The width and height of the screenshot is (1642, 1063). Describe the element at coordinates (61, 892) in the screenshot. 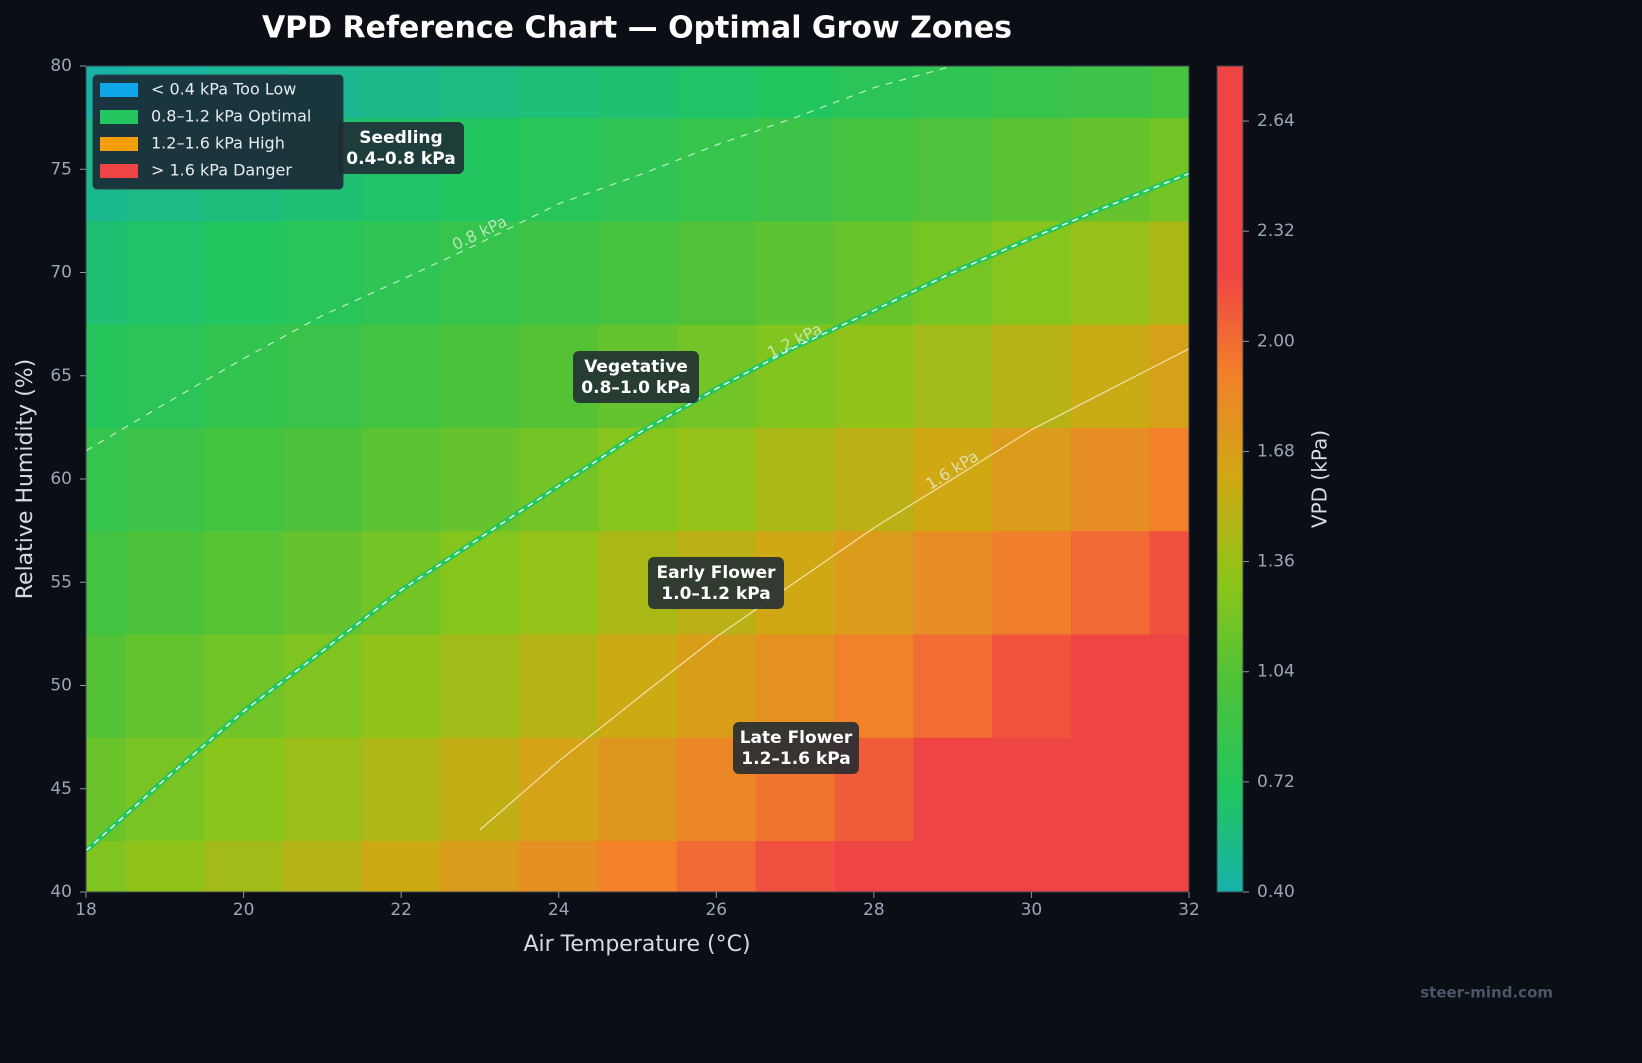

I see `y-tick-label: 40` at that location.